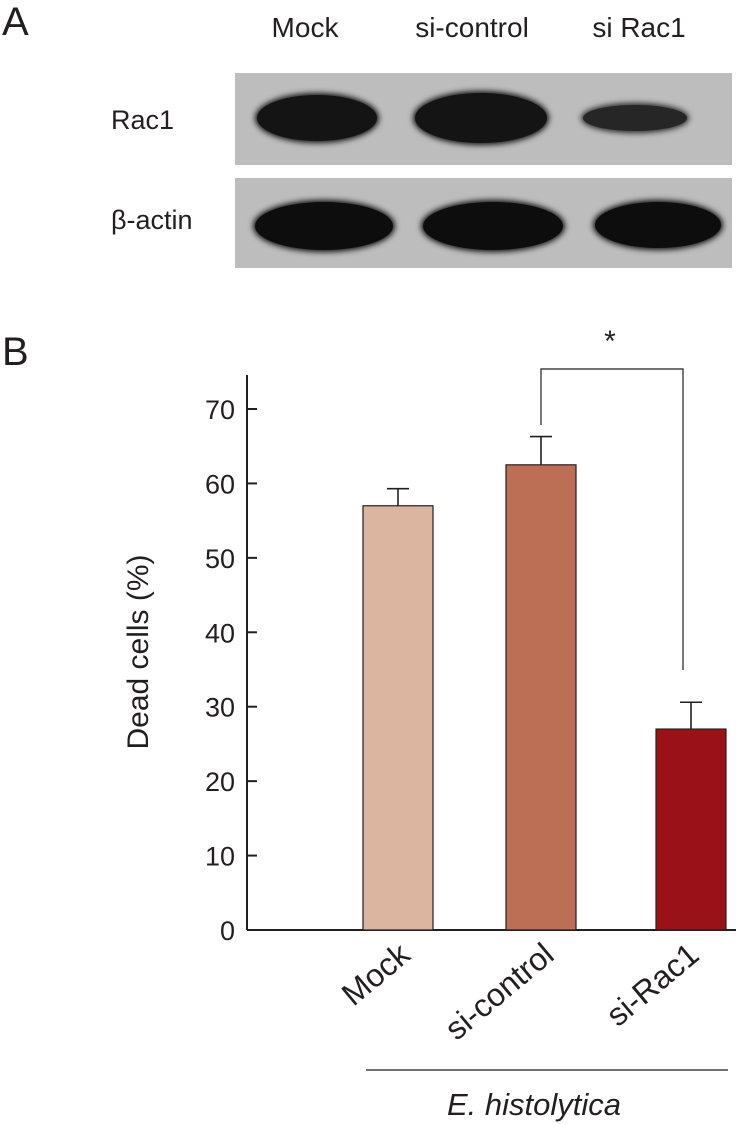  What do you see at coordinates (305, 27) in the screenshot?
I see `lane-label-mock: Mock` at bounding box center [305, 27].